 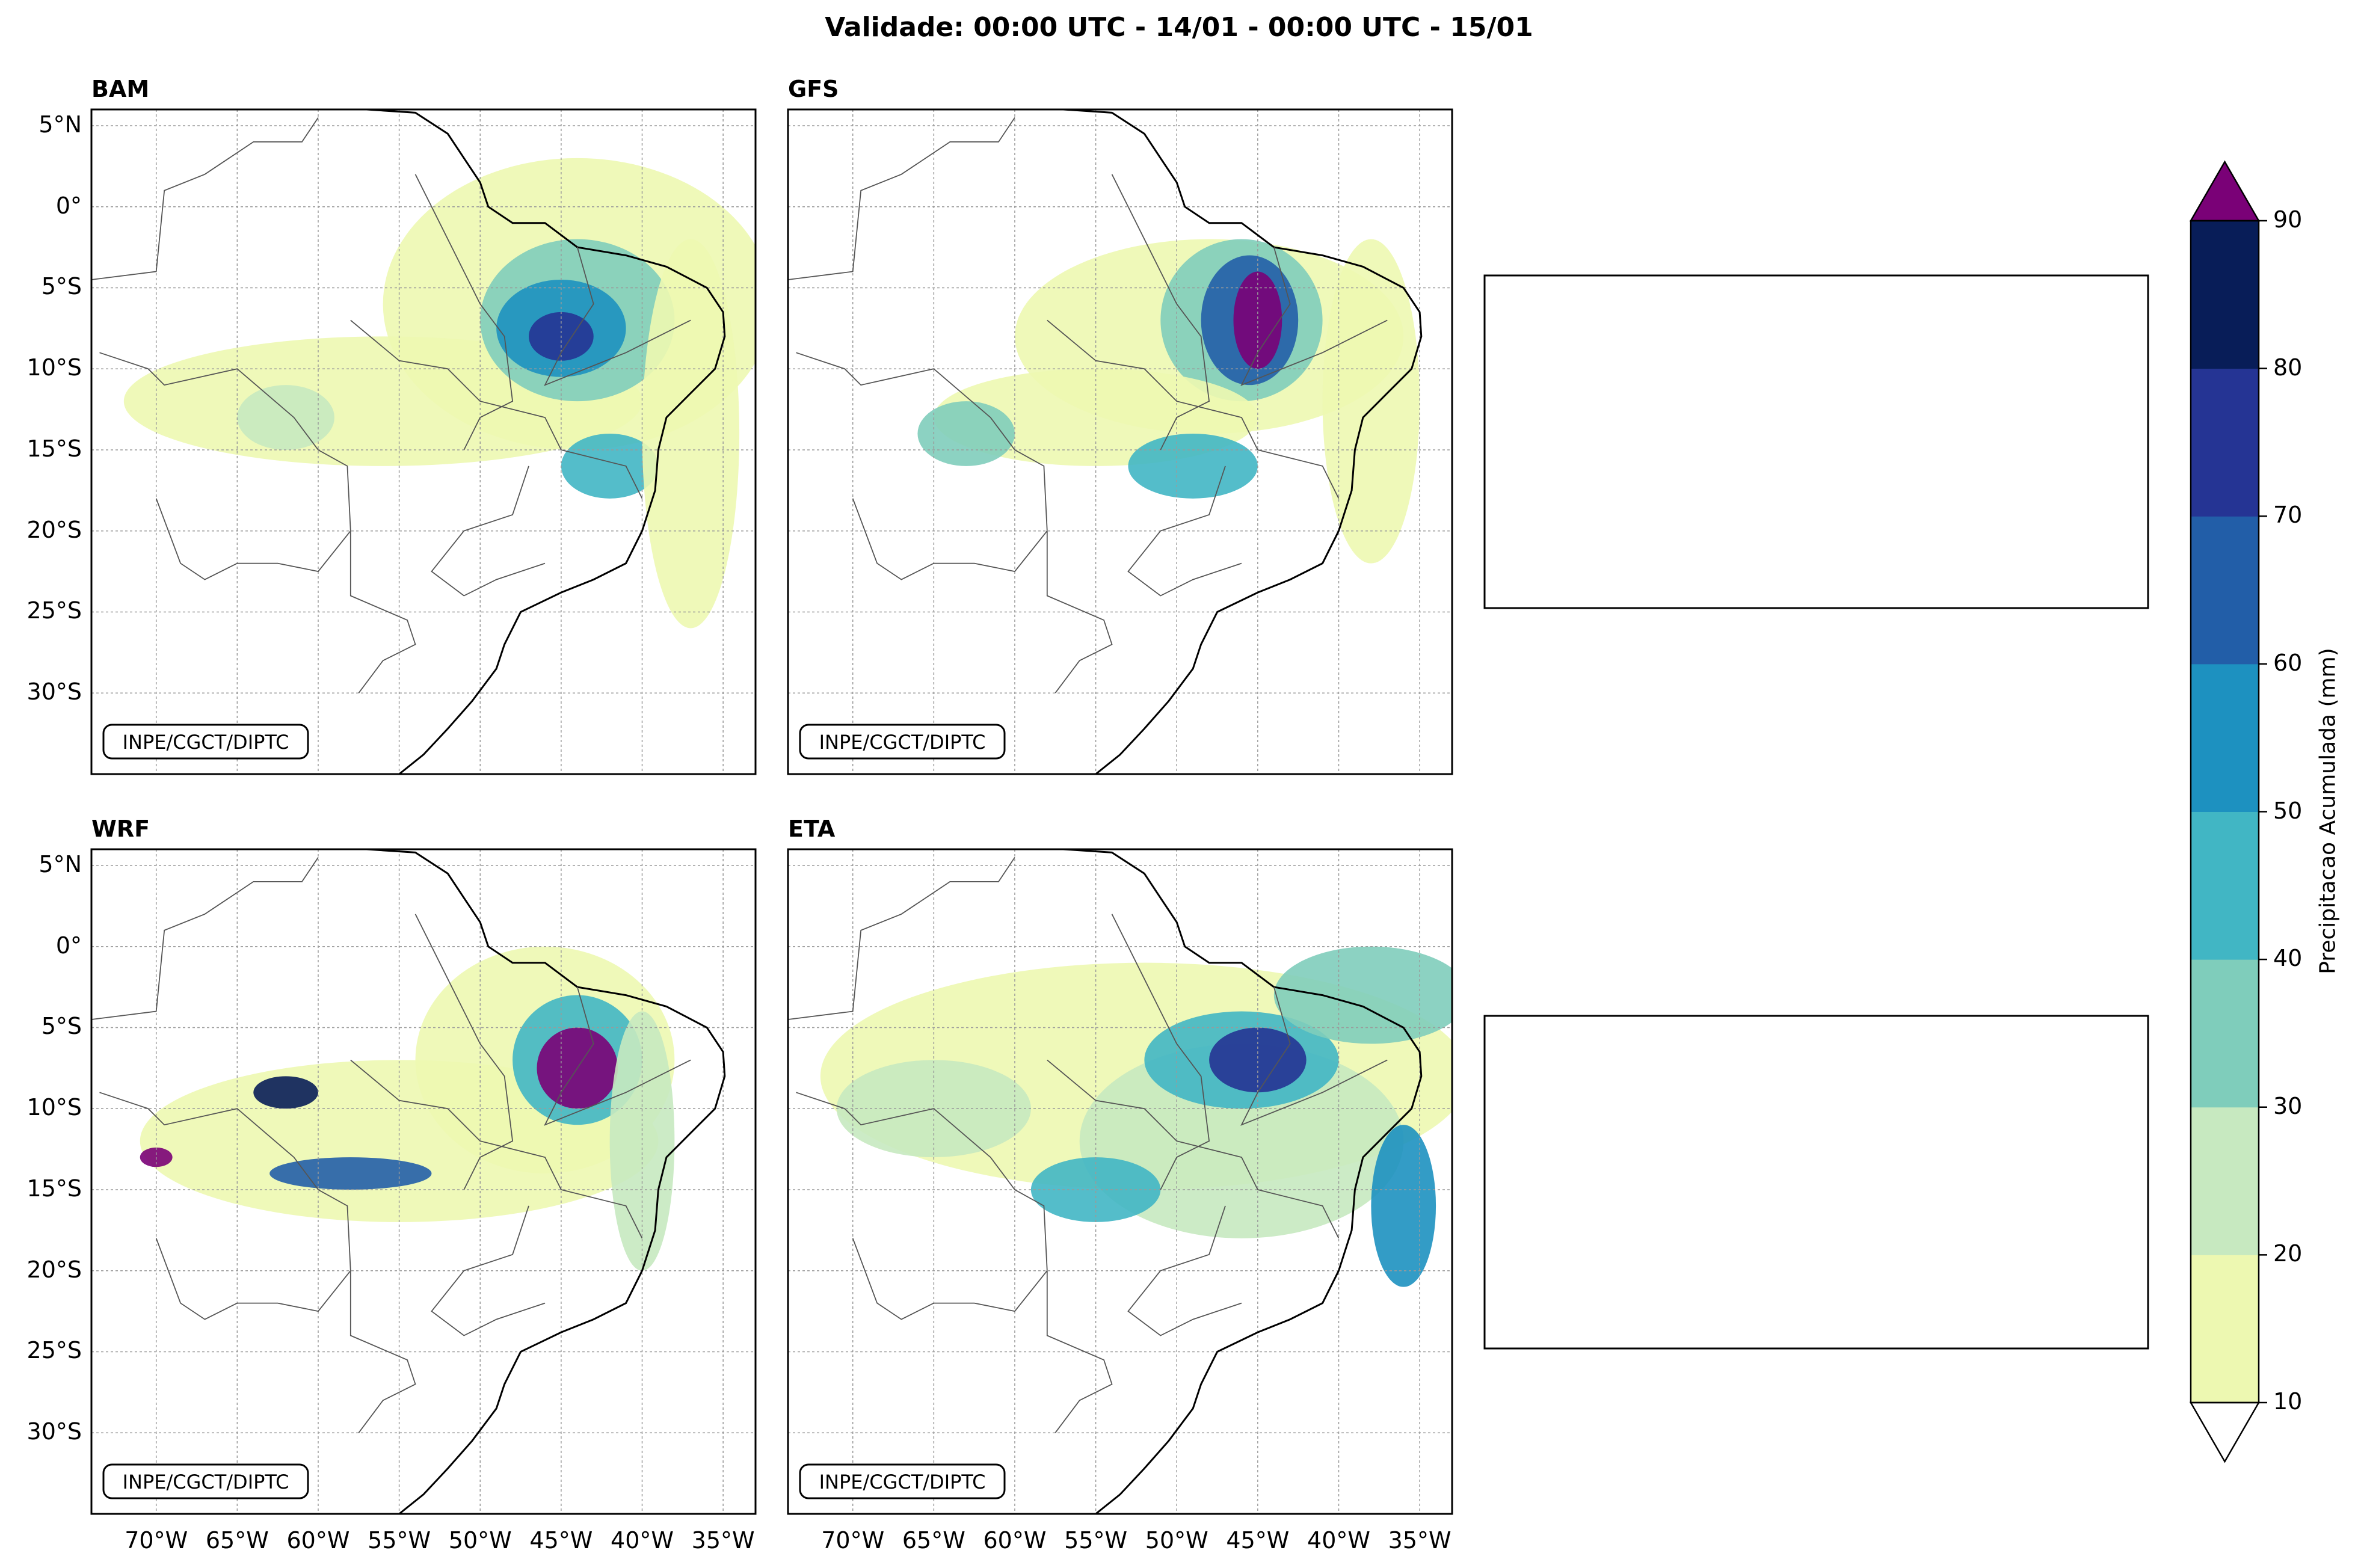 What do you see at coordinates (2288, 1254) in the screenshot?
I see `colorbar-tick-label: 20` at bounding box center [2288, 1254].